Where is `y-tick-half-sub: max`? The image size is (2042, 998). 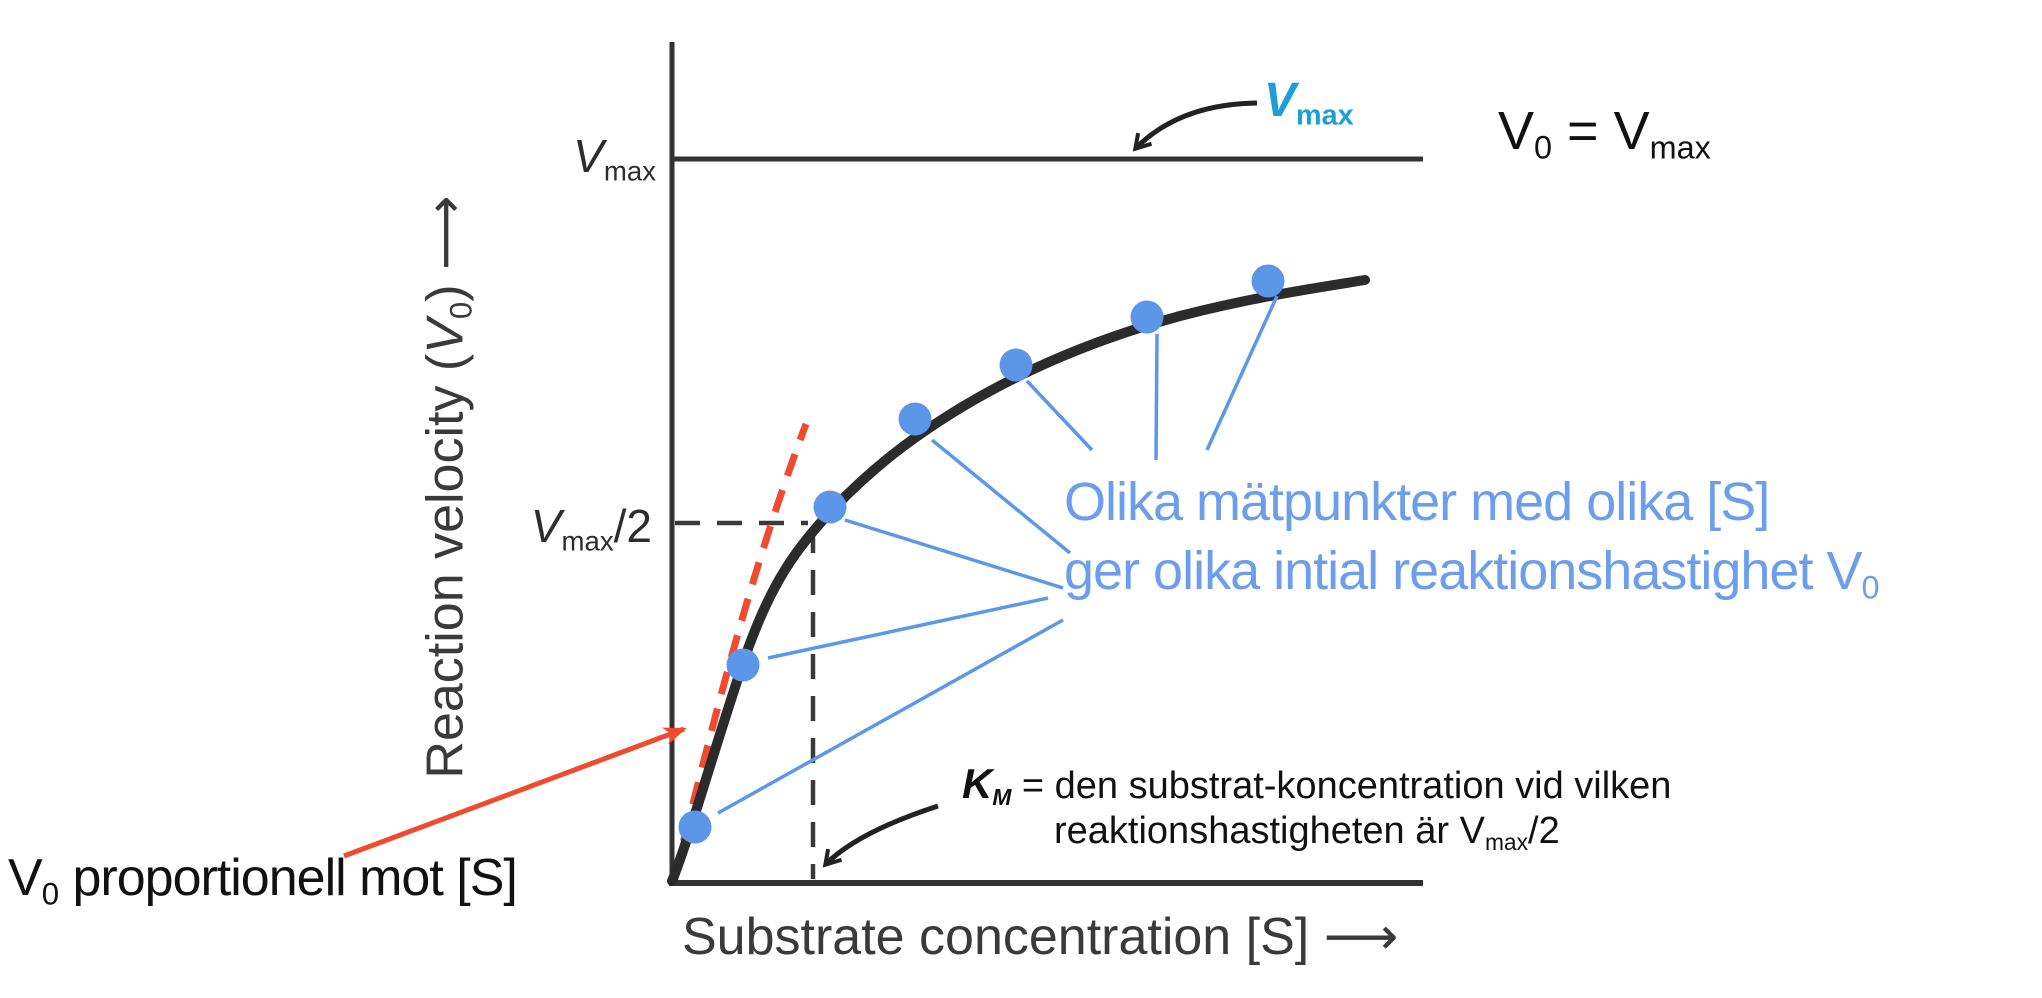 y-tick-half-sub: max is located at coordinates (587, 541).